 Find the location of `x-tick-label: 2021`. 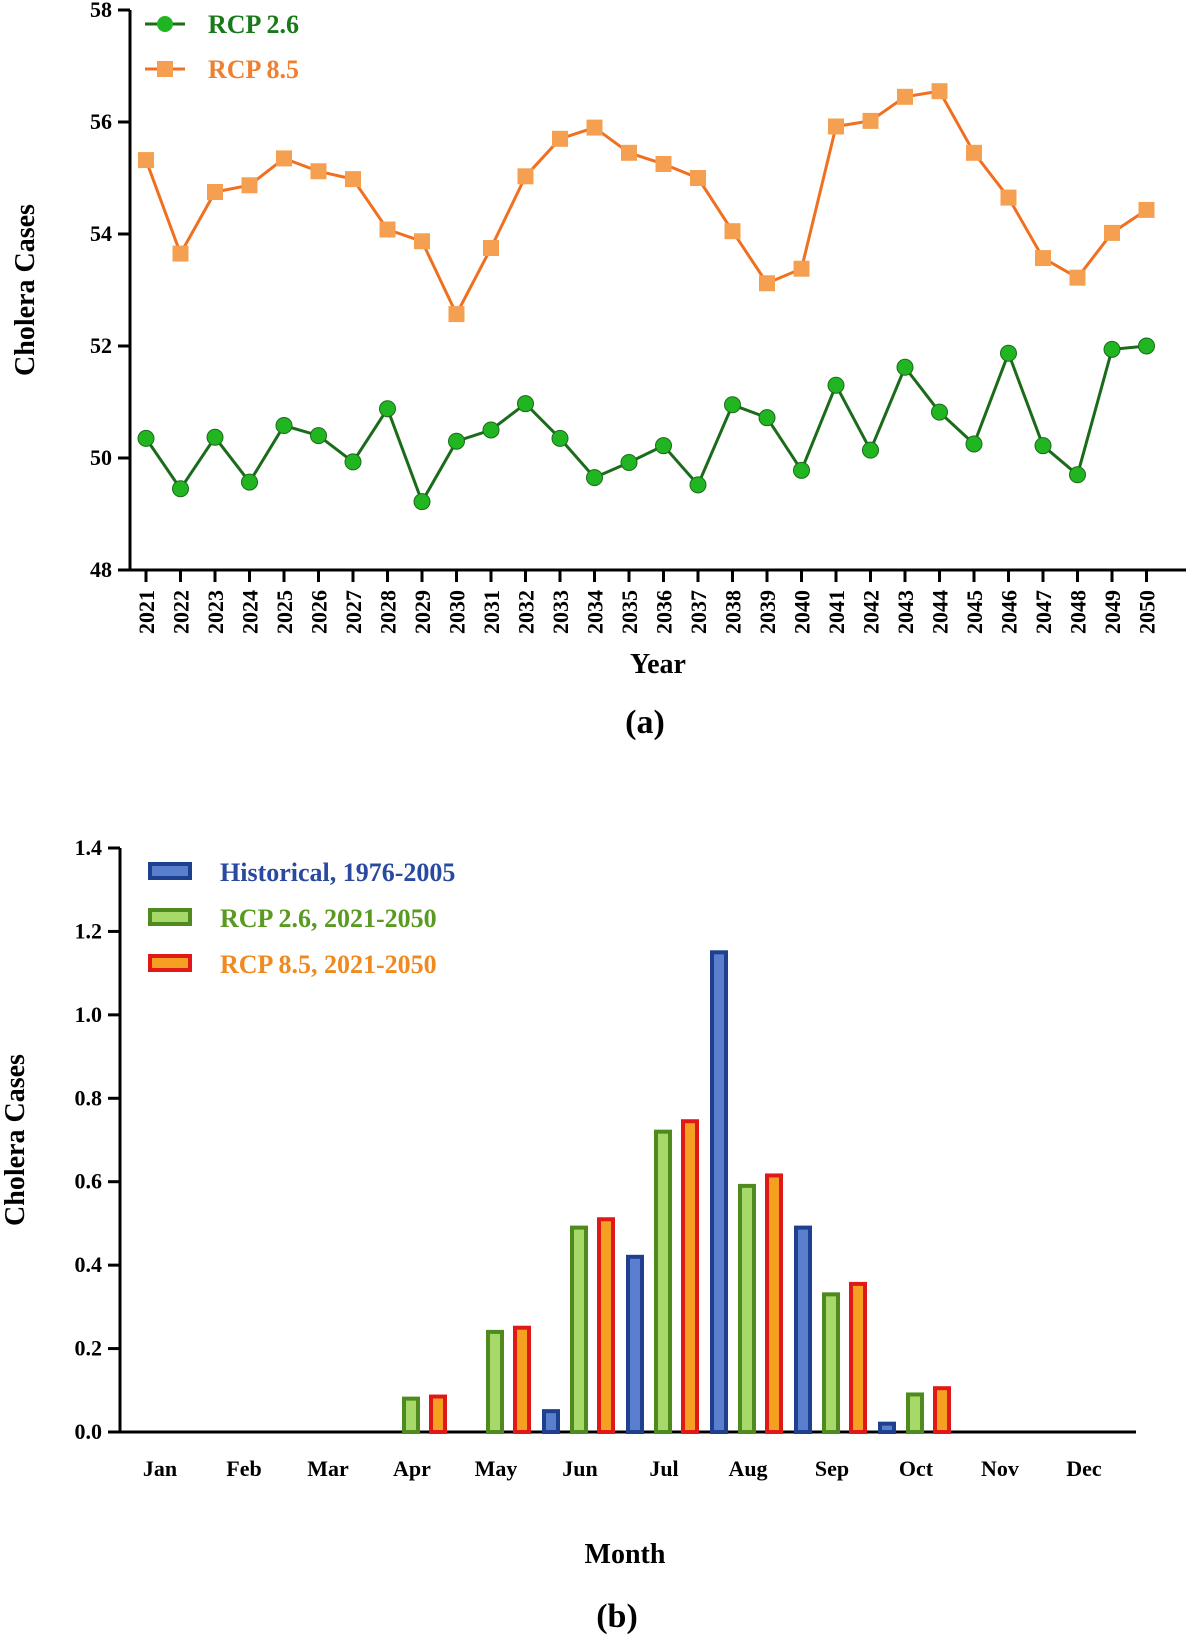

x-tick-label: 2021 is located at coordinates (146, 612).